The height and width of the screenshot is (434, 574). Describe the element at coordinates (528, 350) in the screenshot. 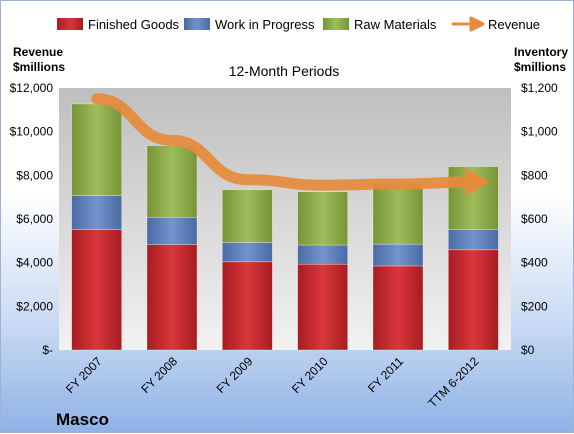

I see `right-tick-label: $0` at that location.